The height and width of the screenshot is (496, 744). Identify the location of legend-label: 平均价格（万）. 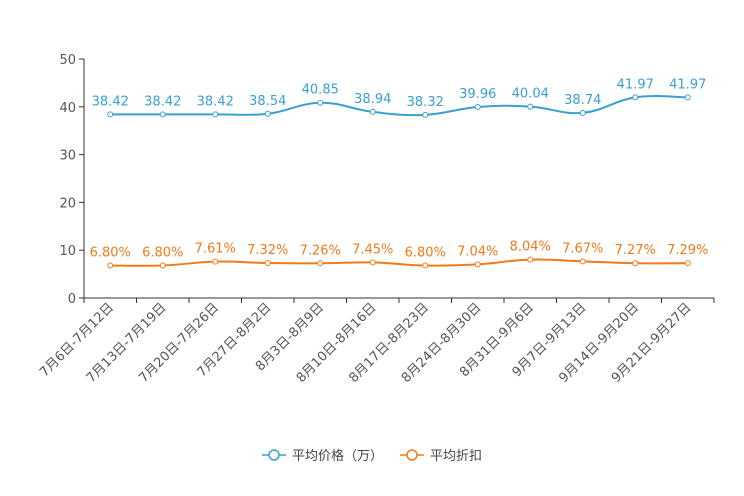
(337, 456).